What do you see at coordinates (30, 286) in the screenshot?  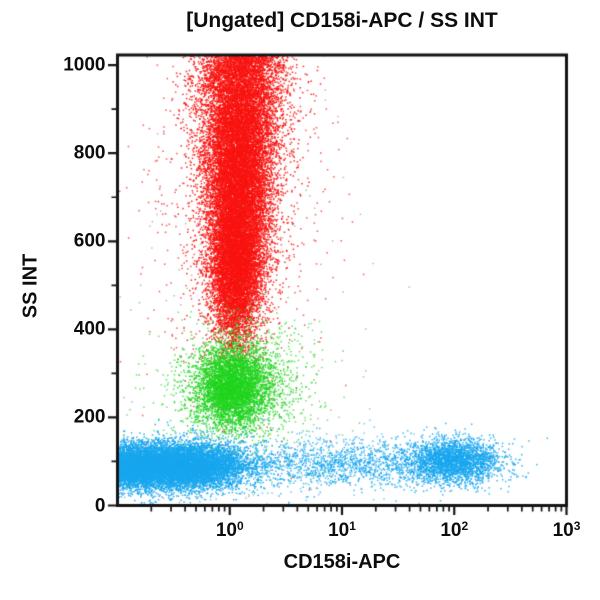 I see `y-axis-label: SS INT` at bounding box center [30, 286].